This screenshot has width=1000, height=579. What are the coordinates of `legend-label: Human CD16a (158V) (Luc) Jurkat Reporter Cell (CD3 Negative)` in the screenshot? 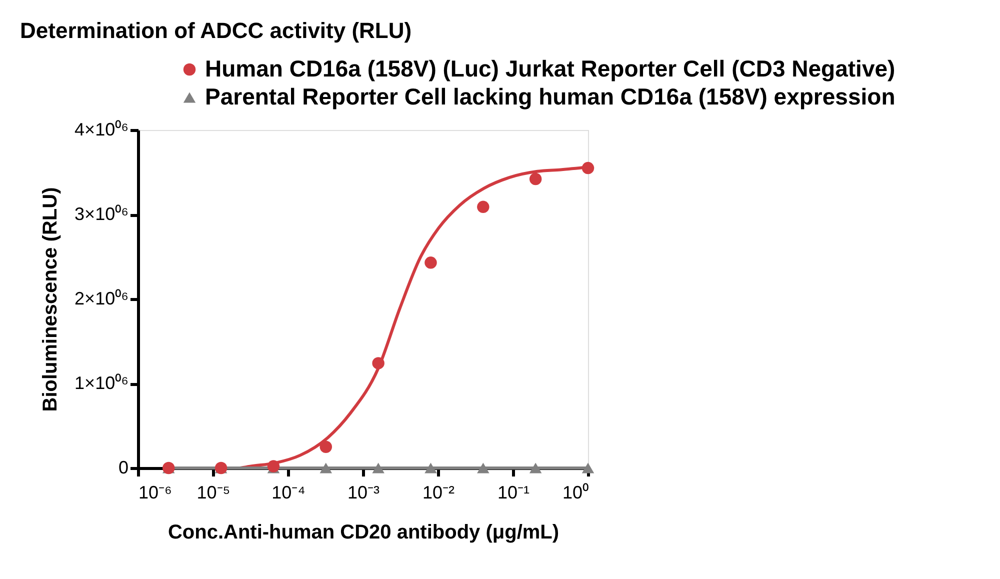 It's located at (550, 69).